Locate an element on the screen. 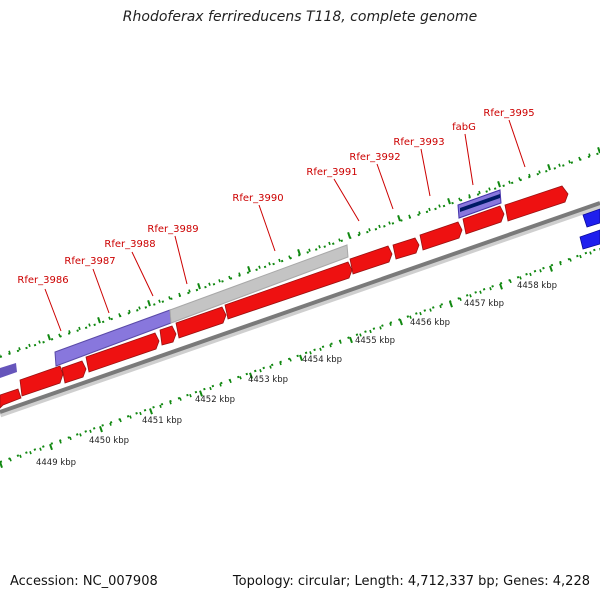  gene-label-rfer-3991: Rfer_3991 is located at coordinates (331, 172).